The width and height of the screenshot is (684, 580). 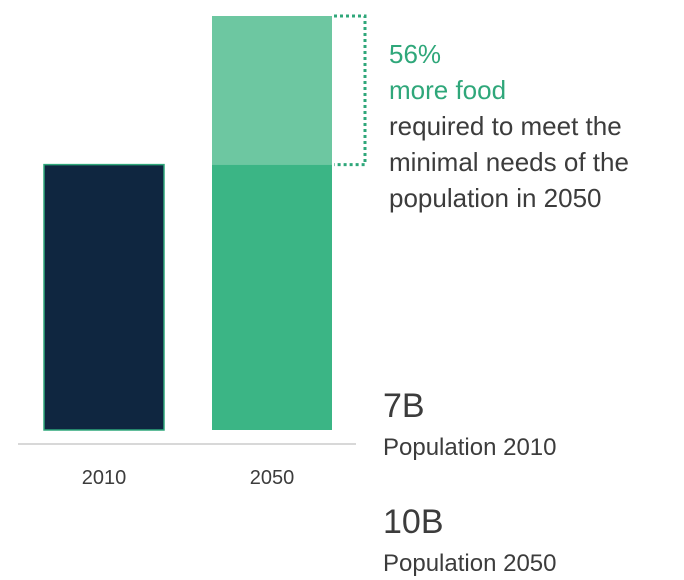 What do you see at coordinates (495, 198) in the screenshot?
I see `annotation-line-3: population in 2050` at bounding box center [495, 198].